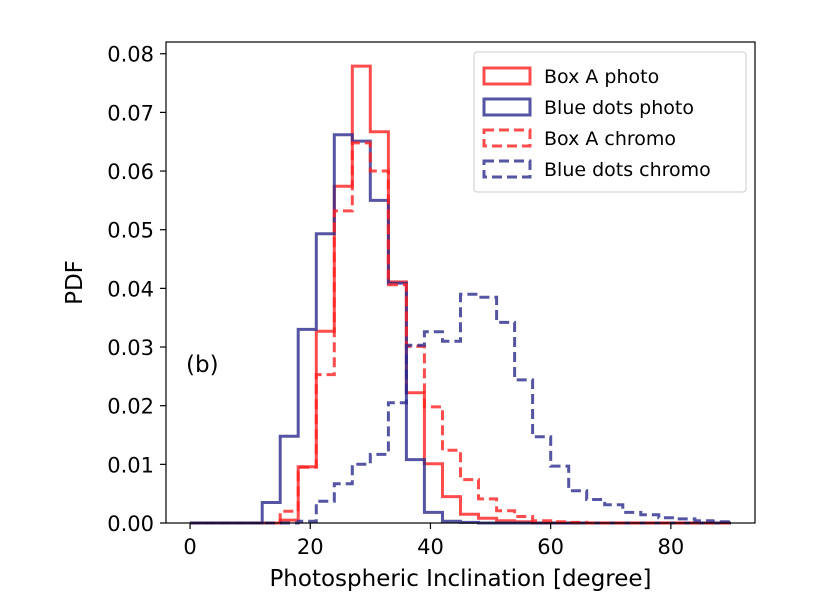 Image resolution: width=840 pixels, height=602 pixels. Describe the element at coordinates (130, 113) in the screenshot. I see `y-tick-label: 0.07` at that location.